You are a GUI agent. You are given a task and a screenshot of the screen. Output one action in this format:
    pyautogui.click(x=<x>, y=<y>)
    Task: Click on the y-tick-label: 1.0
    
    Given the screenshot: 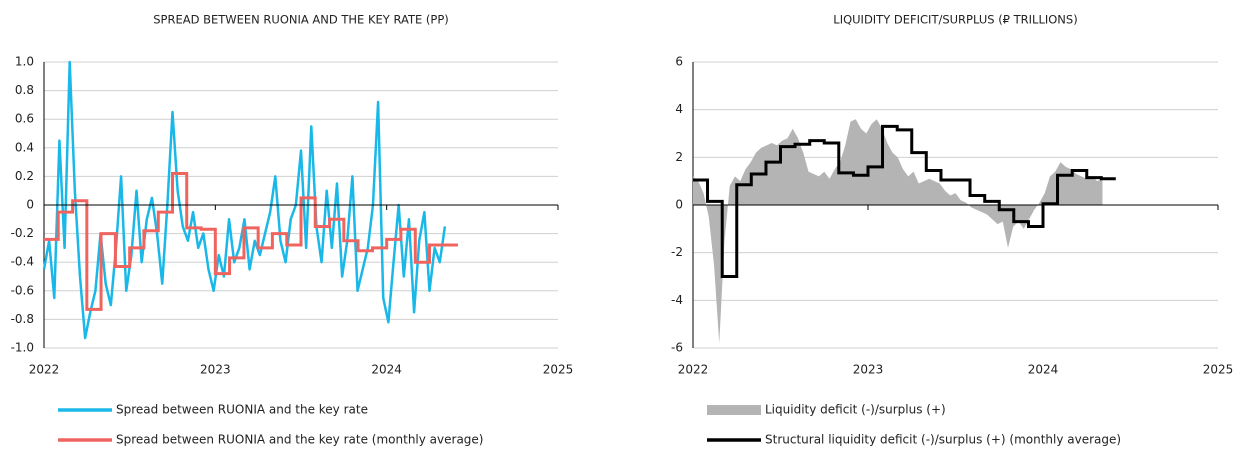 What is the action you would take?
    pyautogui.click(x=24, y=62)
    